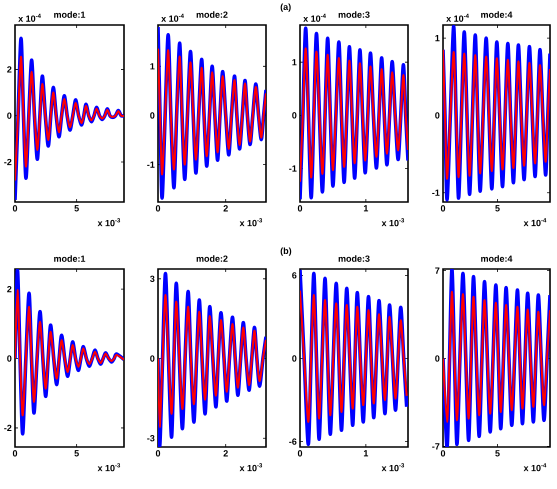 Image resolution: width=557 pixels, height=489 pixels. I want to click on y-tick-label: 7, so click(437, 271).